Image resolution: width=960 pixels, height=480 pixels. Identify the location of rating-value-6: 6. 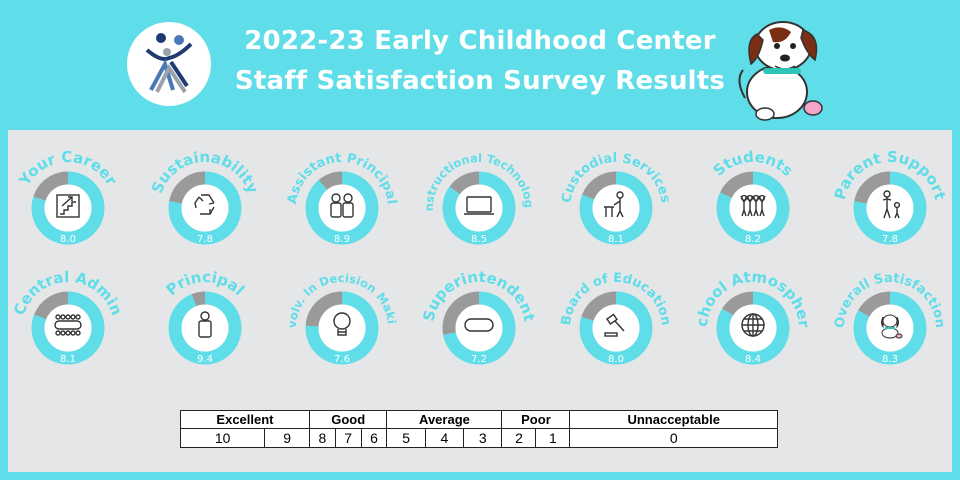
(374, 438).